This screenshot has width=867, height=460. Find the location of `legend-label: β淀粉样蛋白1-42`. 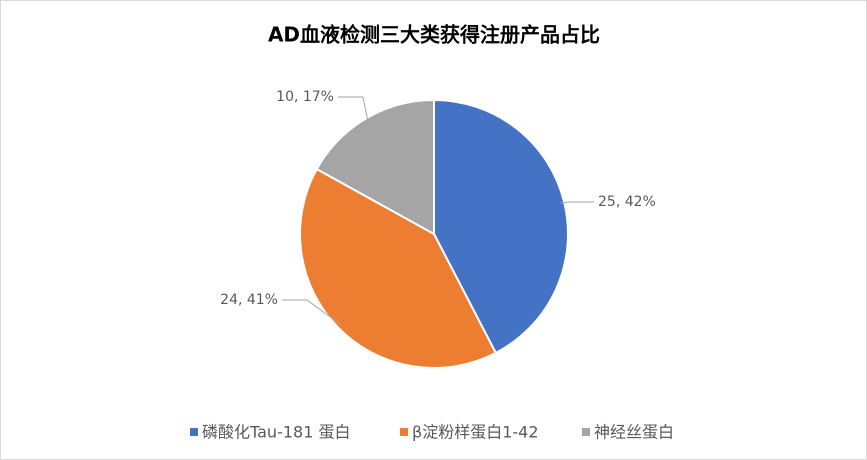

legend-label: β淀粉样蛋白1-42 is located at coordinates (475, 432).